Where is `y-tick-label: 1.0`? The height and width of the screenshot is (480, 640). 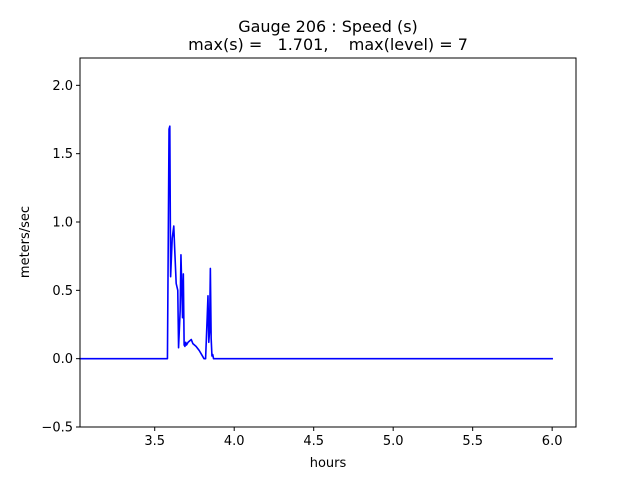
y-tick-label: 1.0 is located at coordinates (62, 223).